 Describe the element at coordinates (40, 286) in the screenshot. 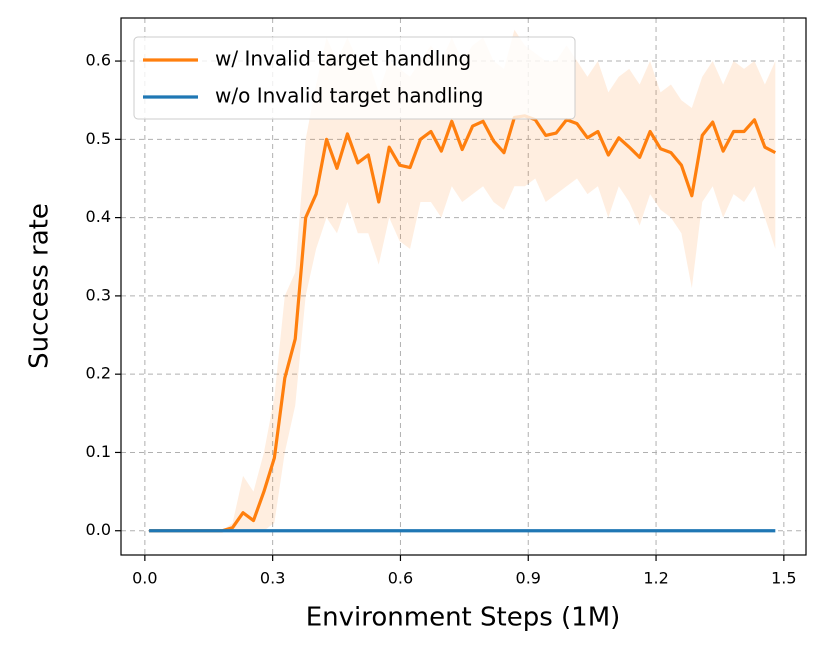

I see `y-axis-label: Success rate` at that location.